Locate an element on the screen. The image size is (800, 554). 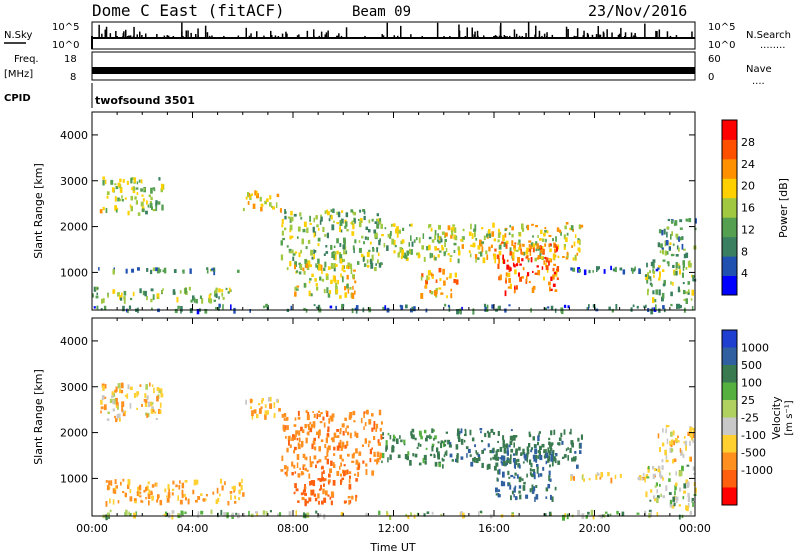
colorbar-tick-label: 1000 is located at coordinates (755, 348).